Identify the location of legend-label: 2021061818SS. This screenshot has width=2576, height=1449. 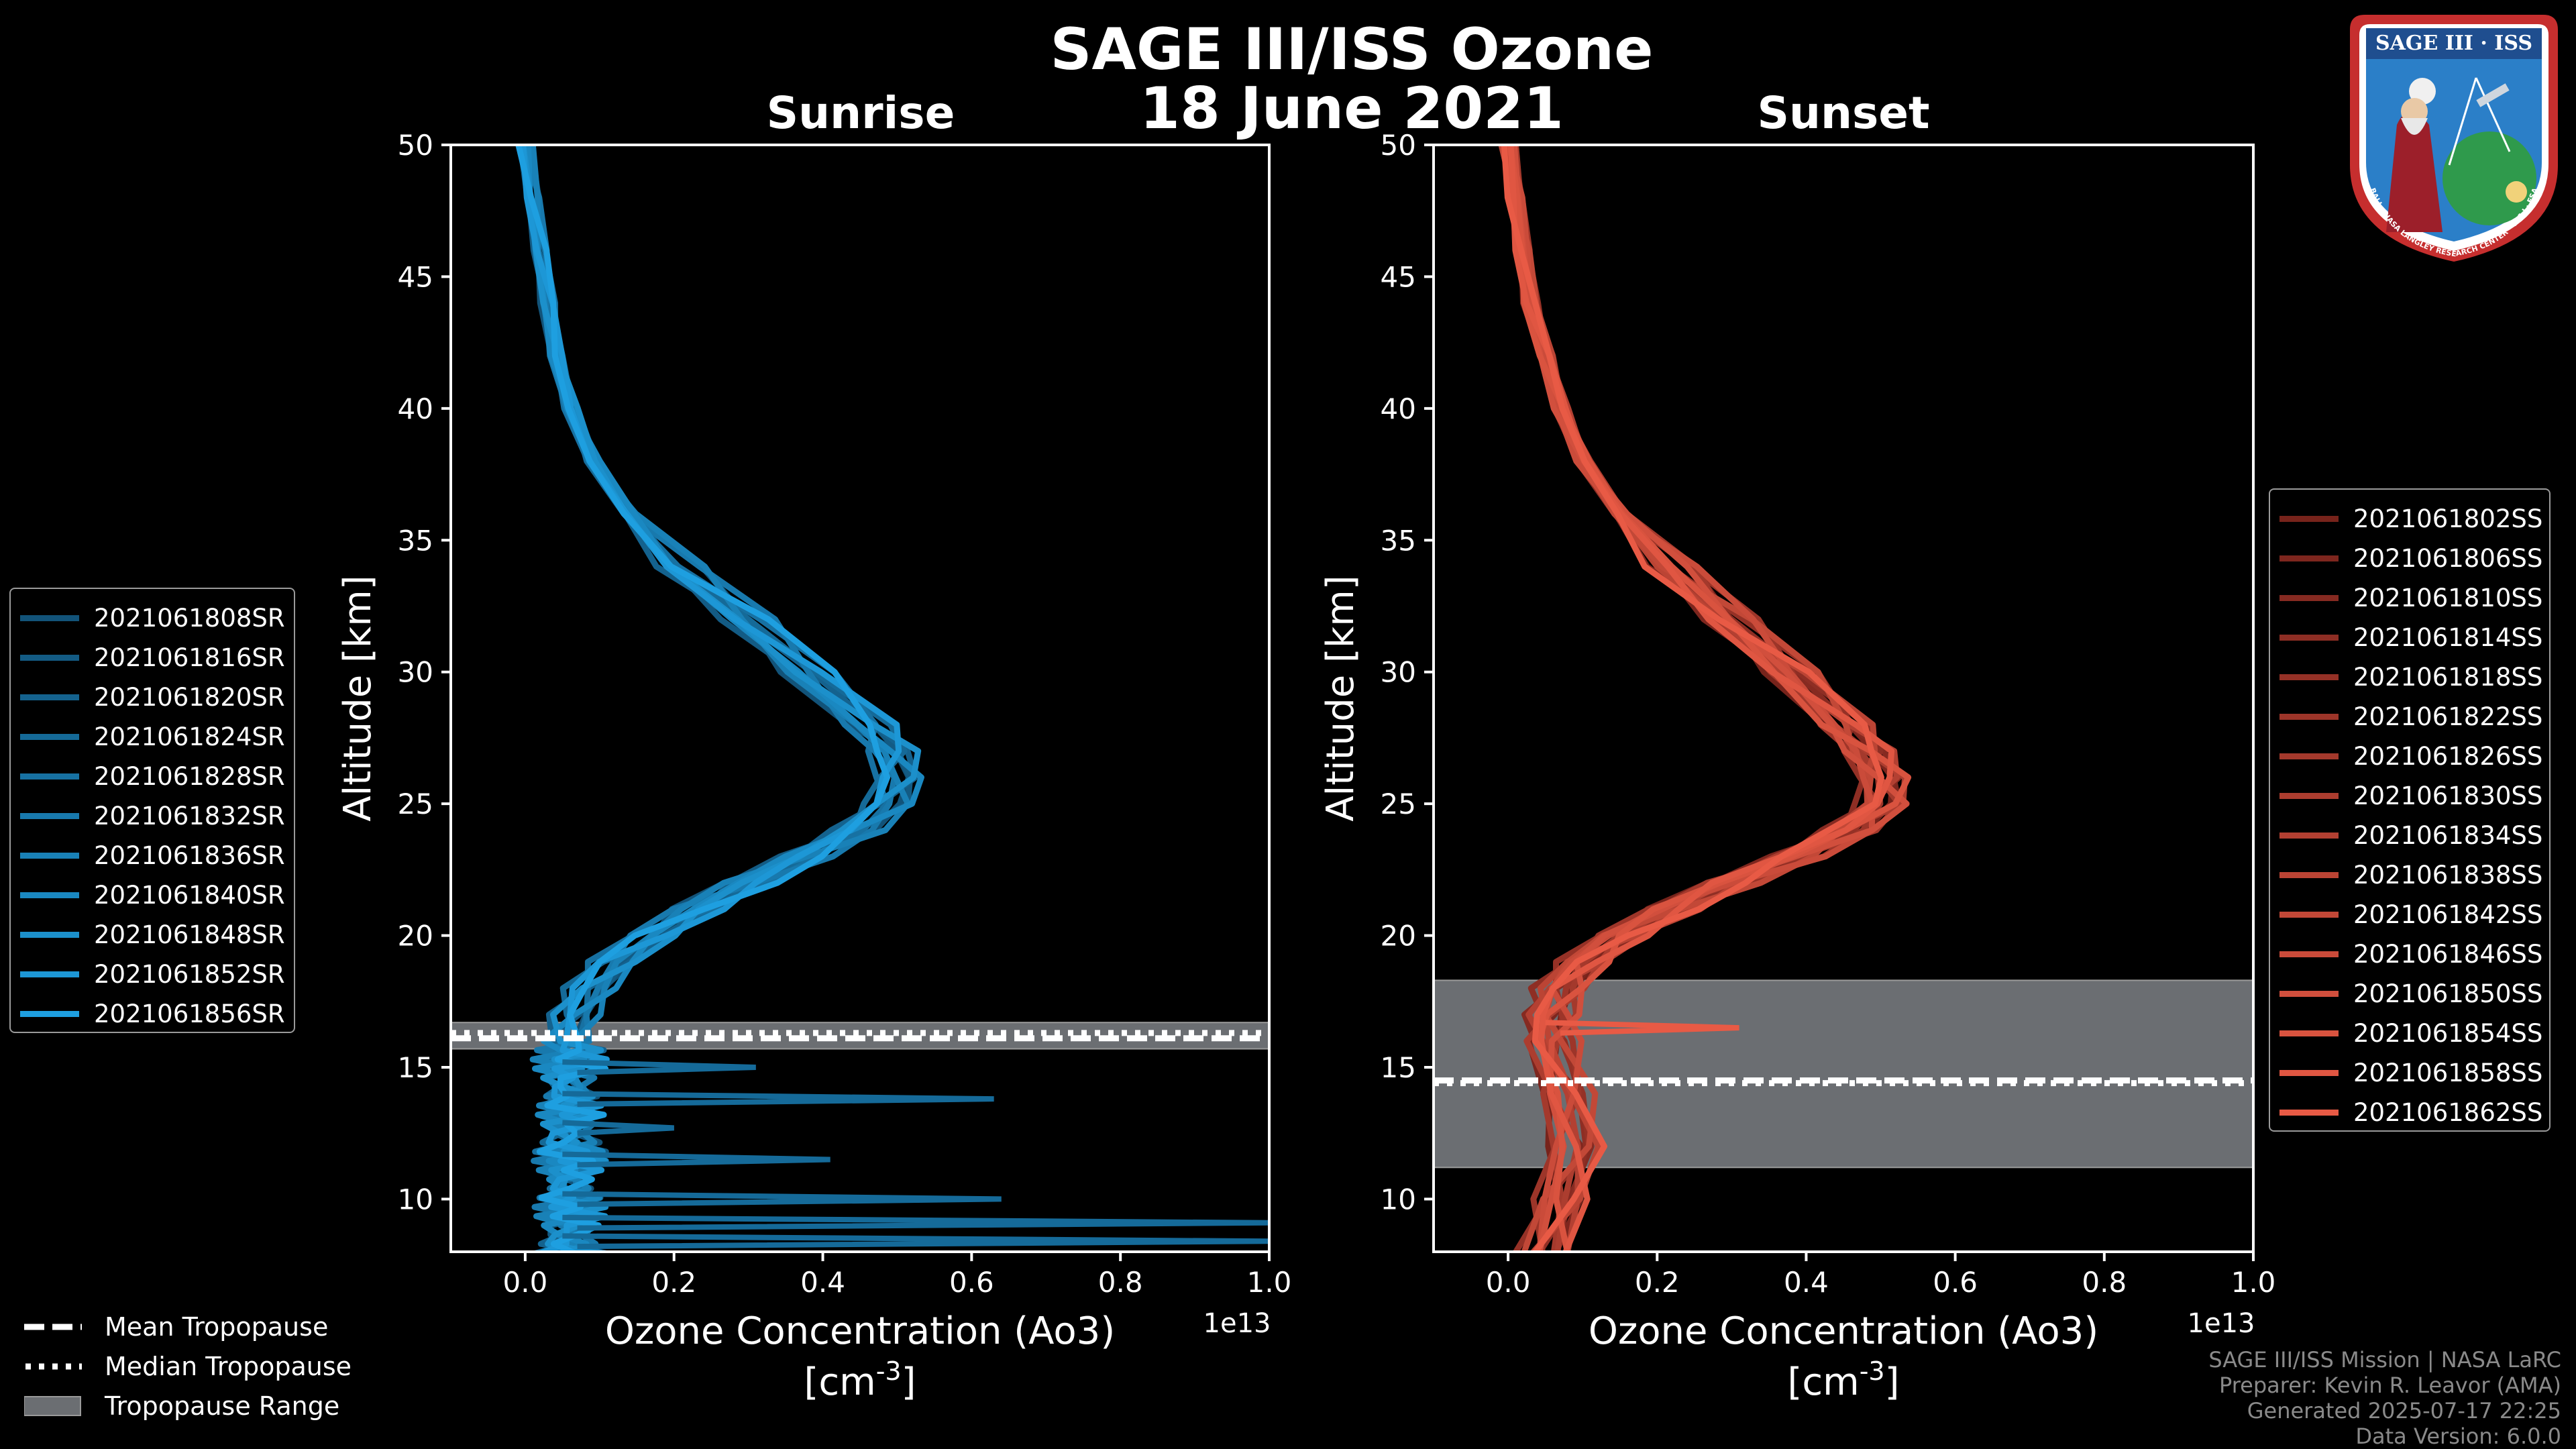
(2448, 677).